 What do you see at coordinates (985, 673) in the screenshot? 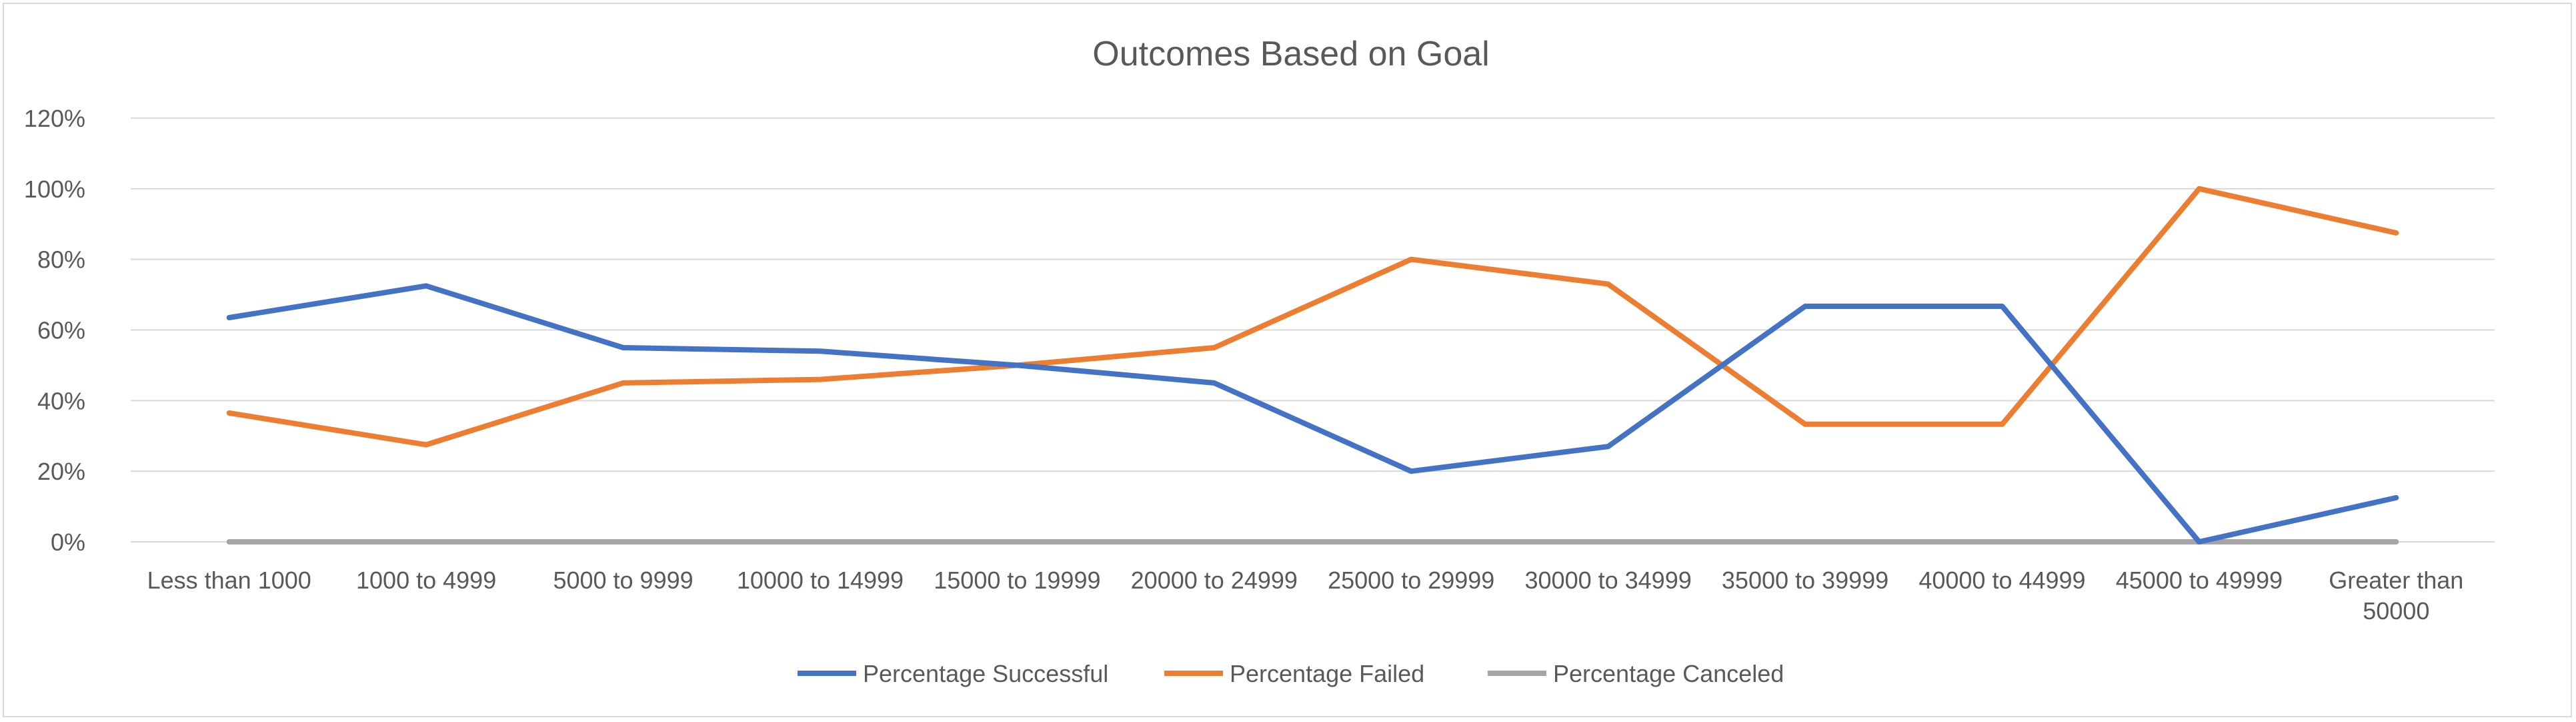
I see `legend-label: Percentage Successful` at bounding box center [985, 673].